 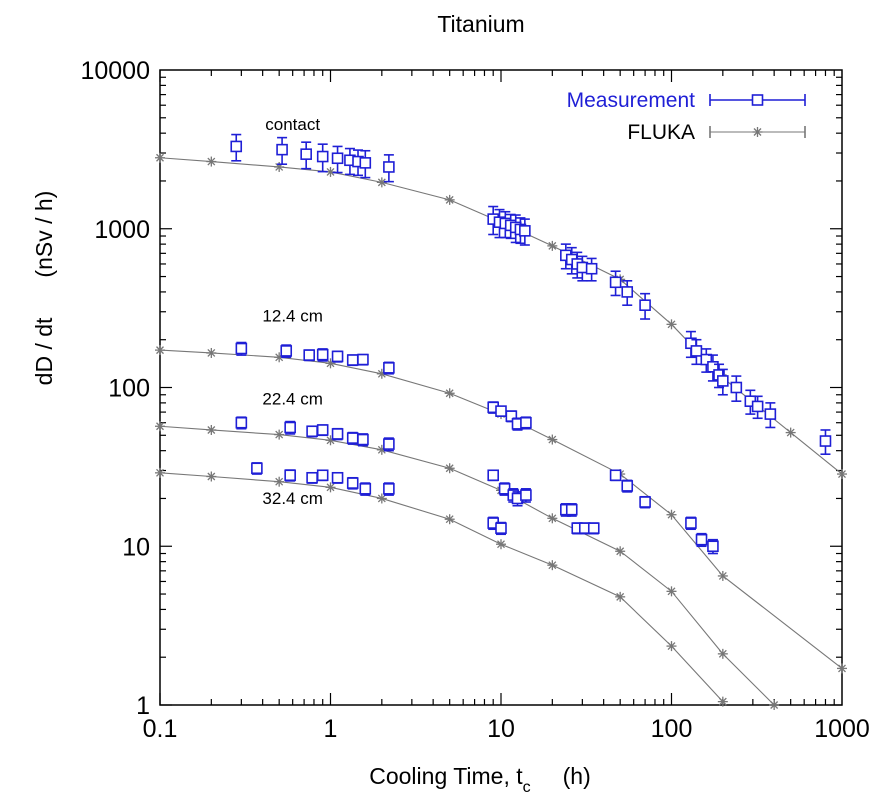 I want to click on legend-square-marker, so click(x=757, y=100).